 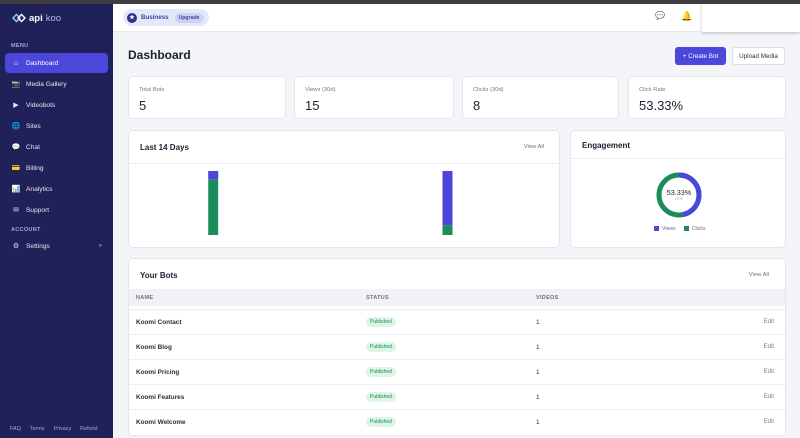 What do you see at coordinates (320, 90) in the screenshot?
I see `stat-label: Views (30d)` at bounding box center [320, 90].